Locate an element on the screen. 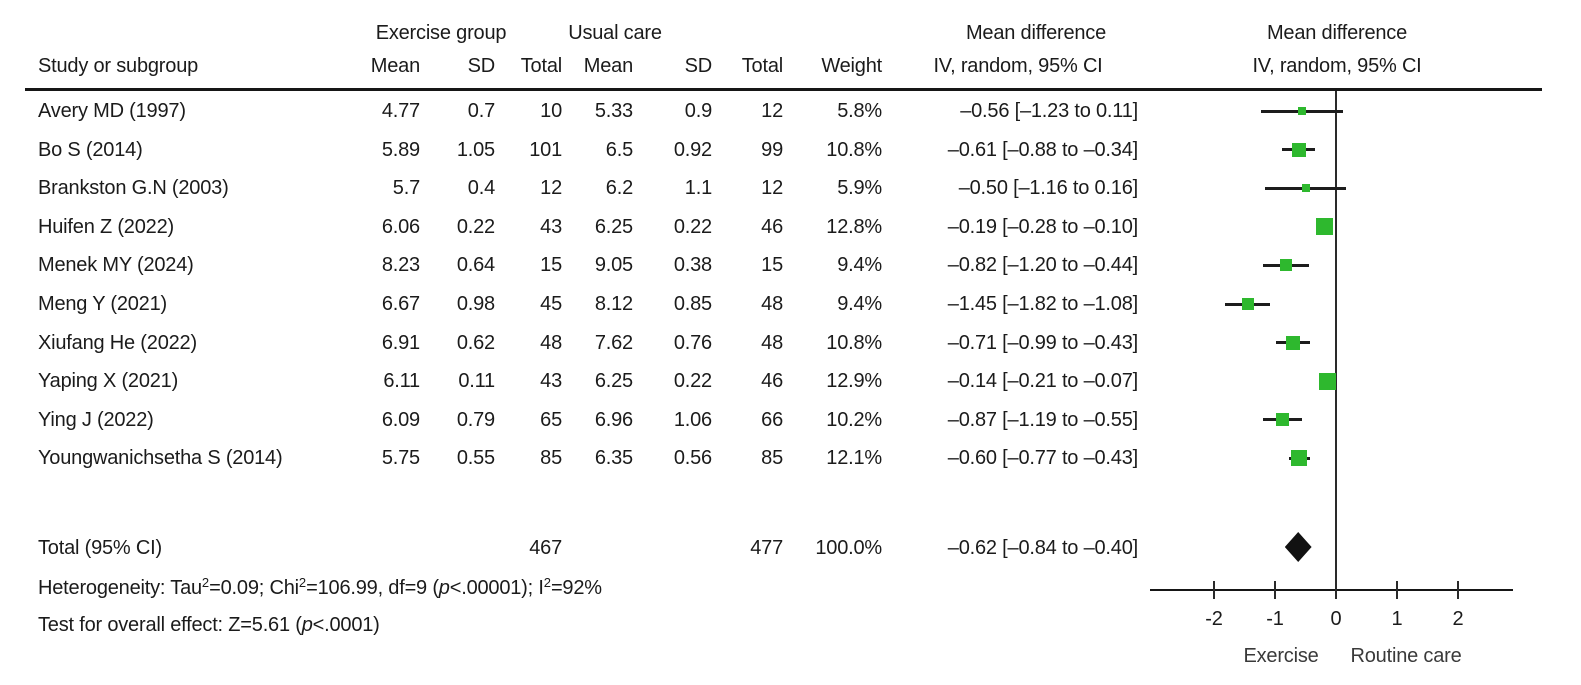  het-part: =0.09; Chi is located at coordinates (254, 588).